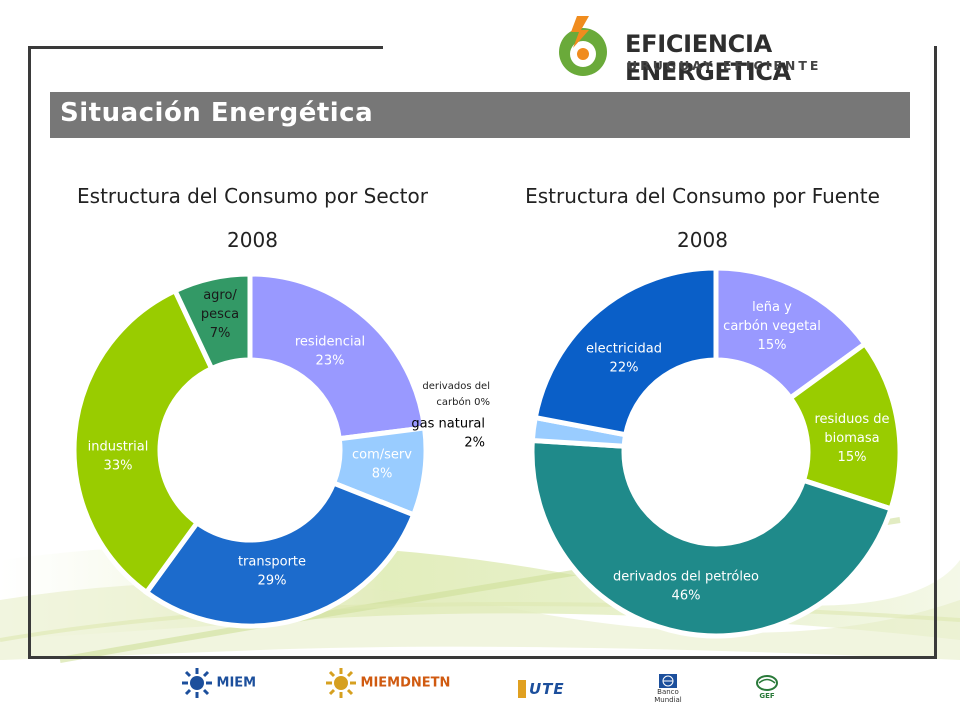 This screenshot has height=720, width=960. Describe the element at coordinates (382, 465) in the screenshot. I see `chart-1-label-2: com/serv 8%` at that location.